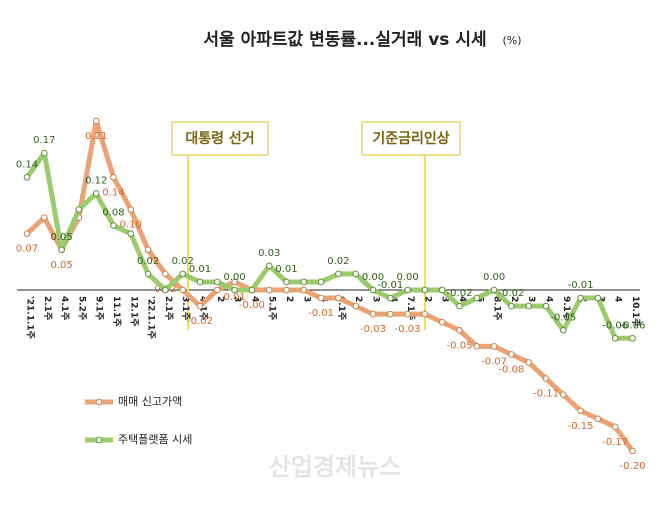 The width and height of the screenshot is (661, 524). What do you see at coordinates (335, 467) in the screenshot?
I see `watermark: 산업경제뉴스` at bounding box center [335, 467].